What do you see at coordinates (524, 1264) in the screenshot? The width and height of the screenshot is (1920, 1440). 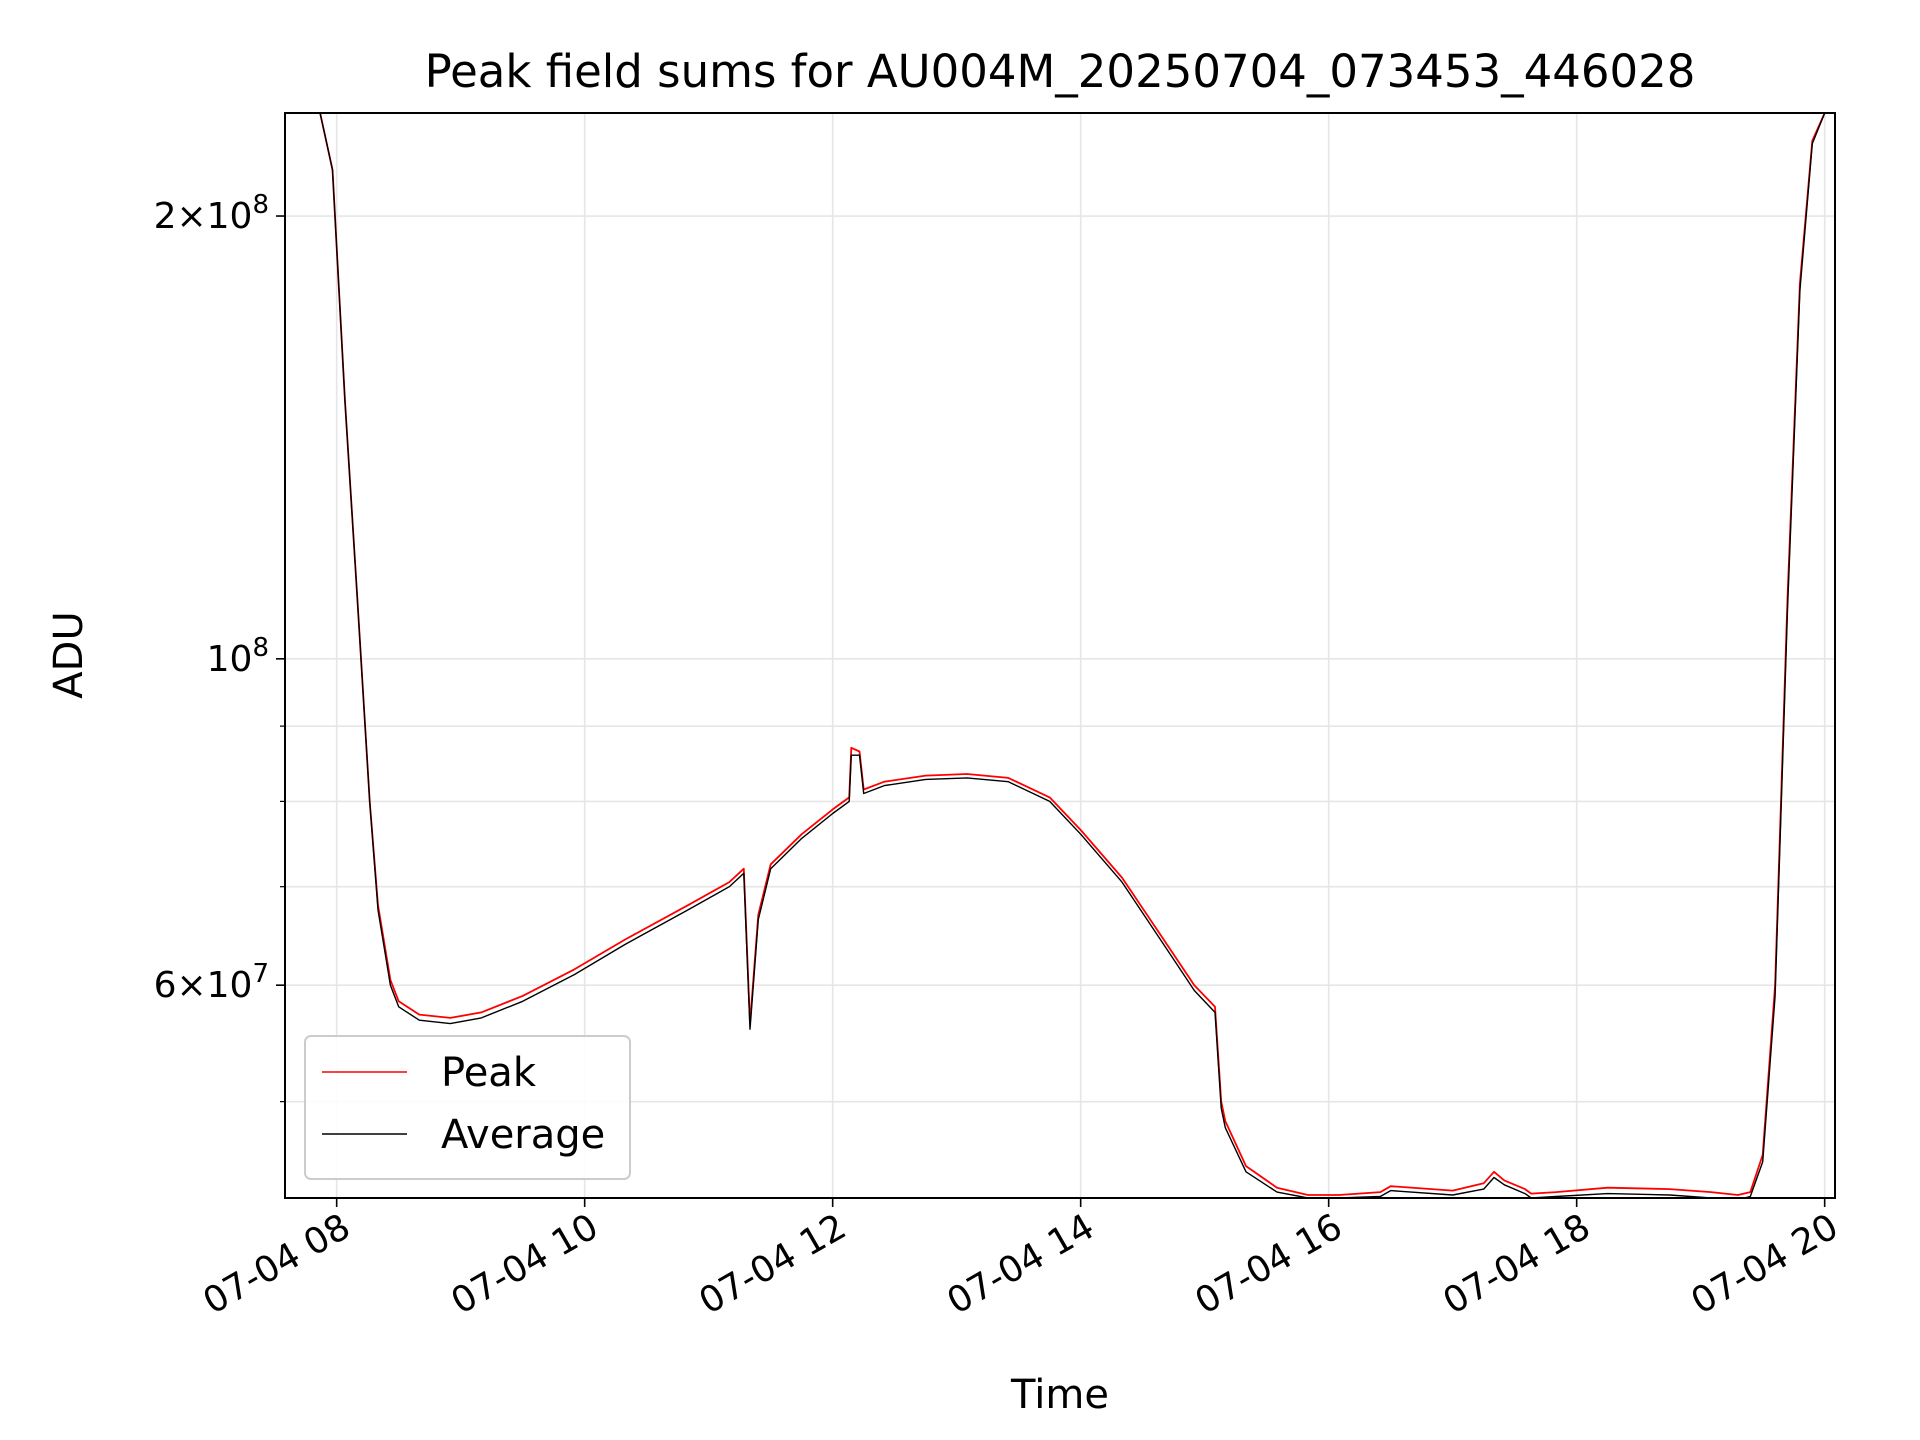 I see `x-tick-label: 07-04 10` at bounding box center [524, 1264].